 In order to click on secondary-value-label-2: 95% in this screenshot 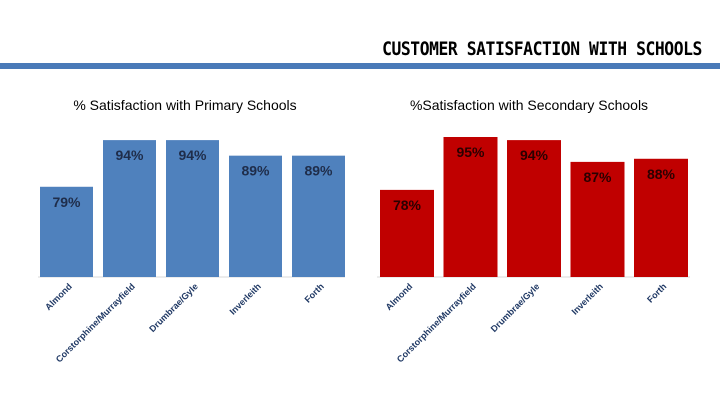, I will do `click(470, 152)`.